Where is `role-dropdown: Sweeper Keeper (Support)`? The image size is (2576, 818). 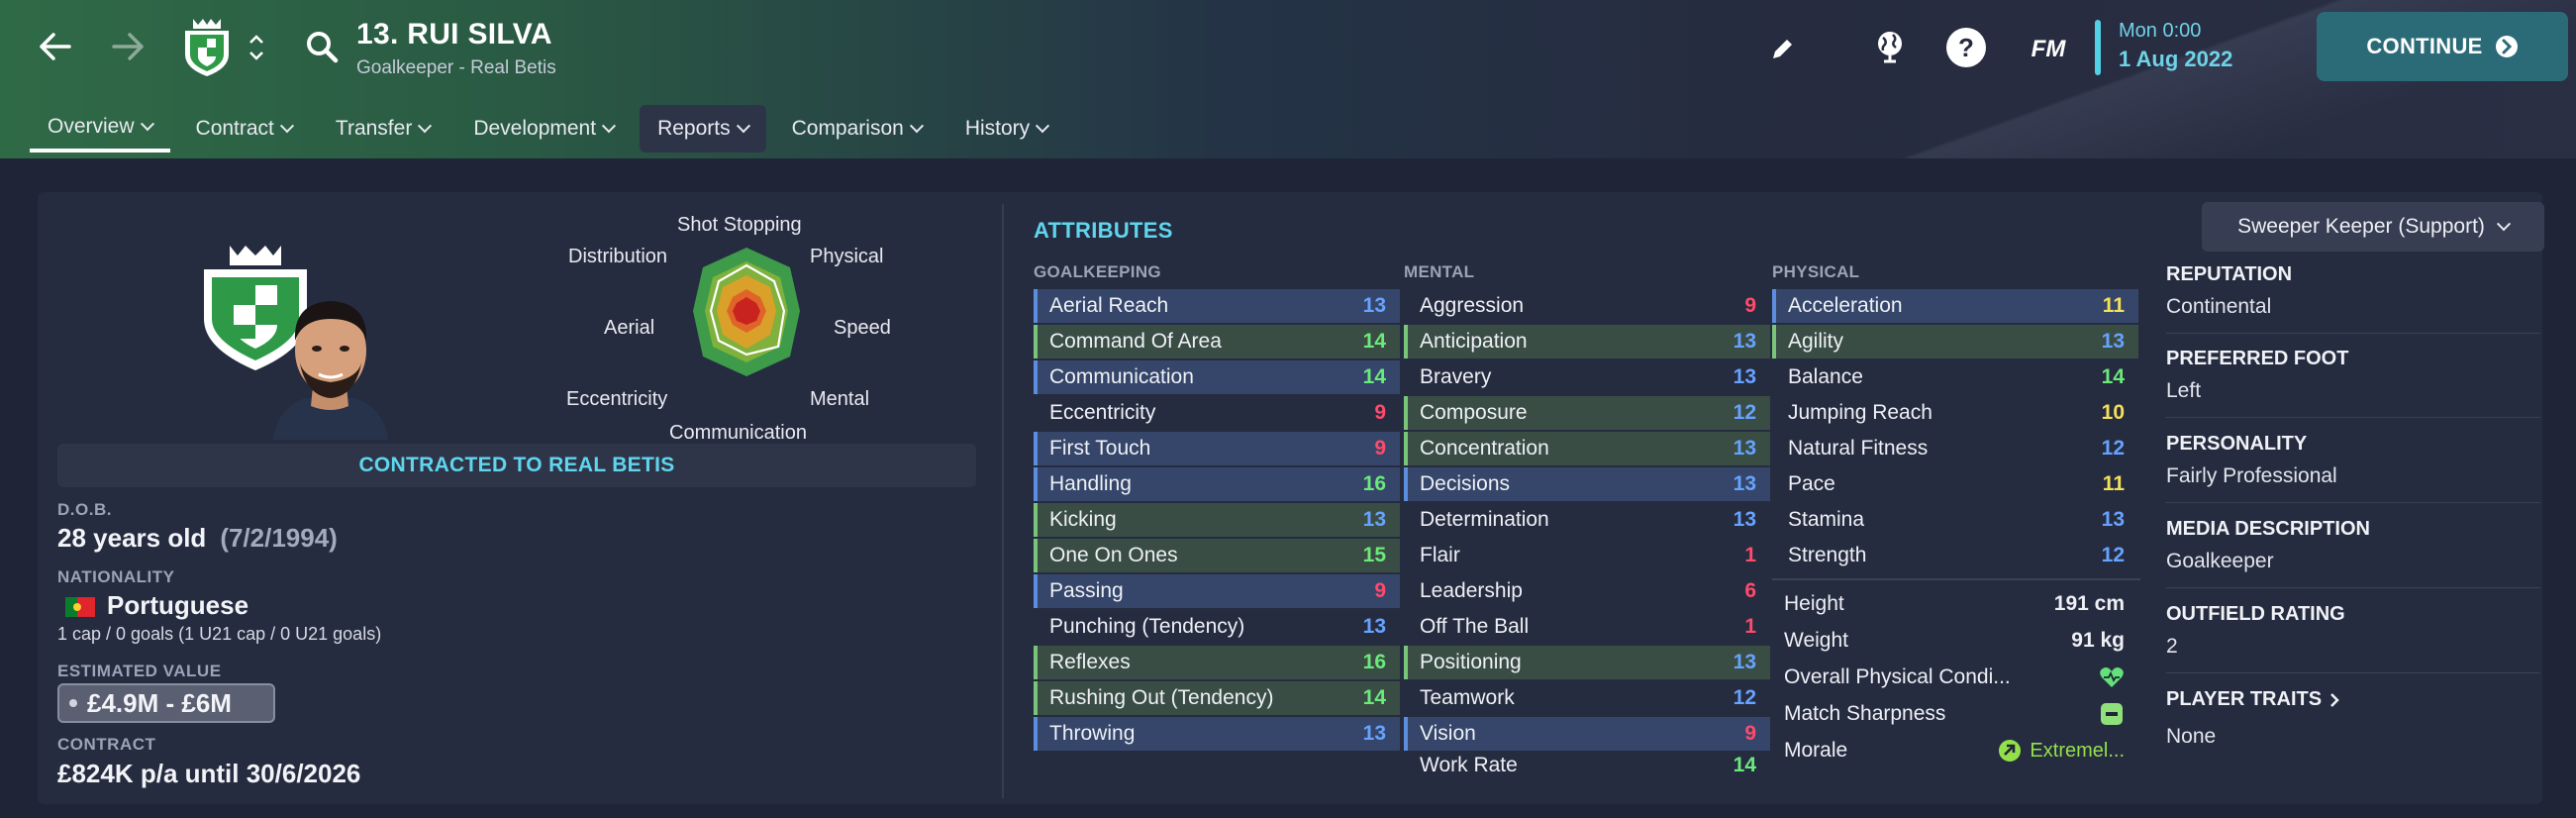 role-dropdown: Sweeper Keeper (Support) is located at coordinates (2373, 227).